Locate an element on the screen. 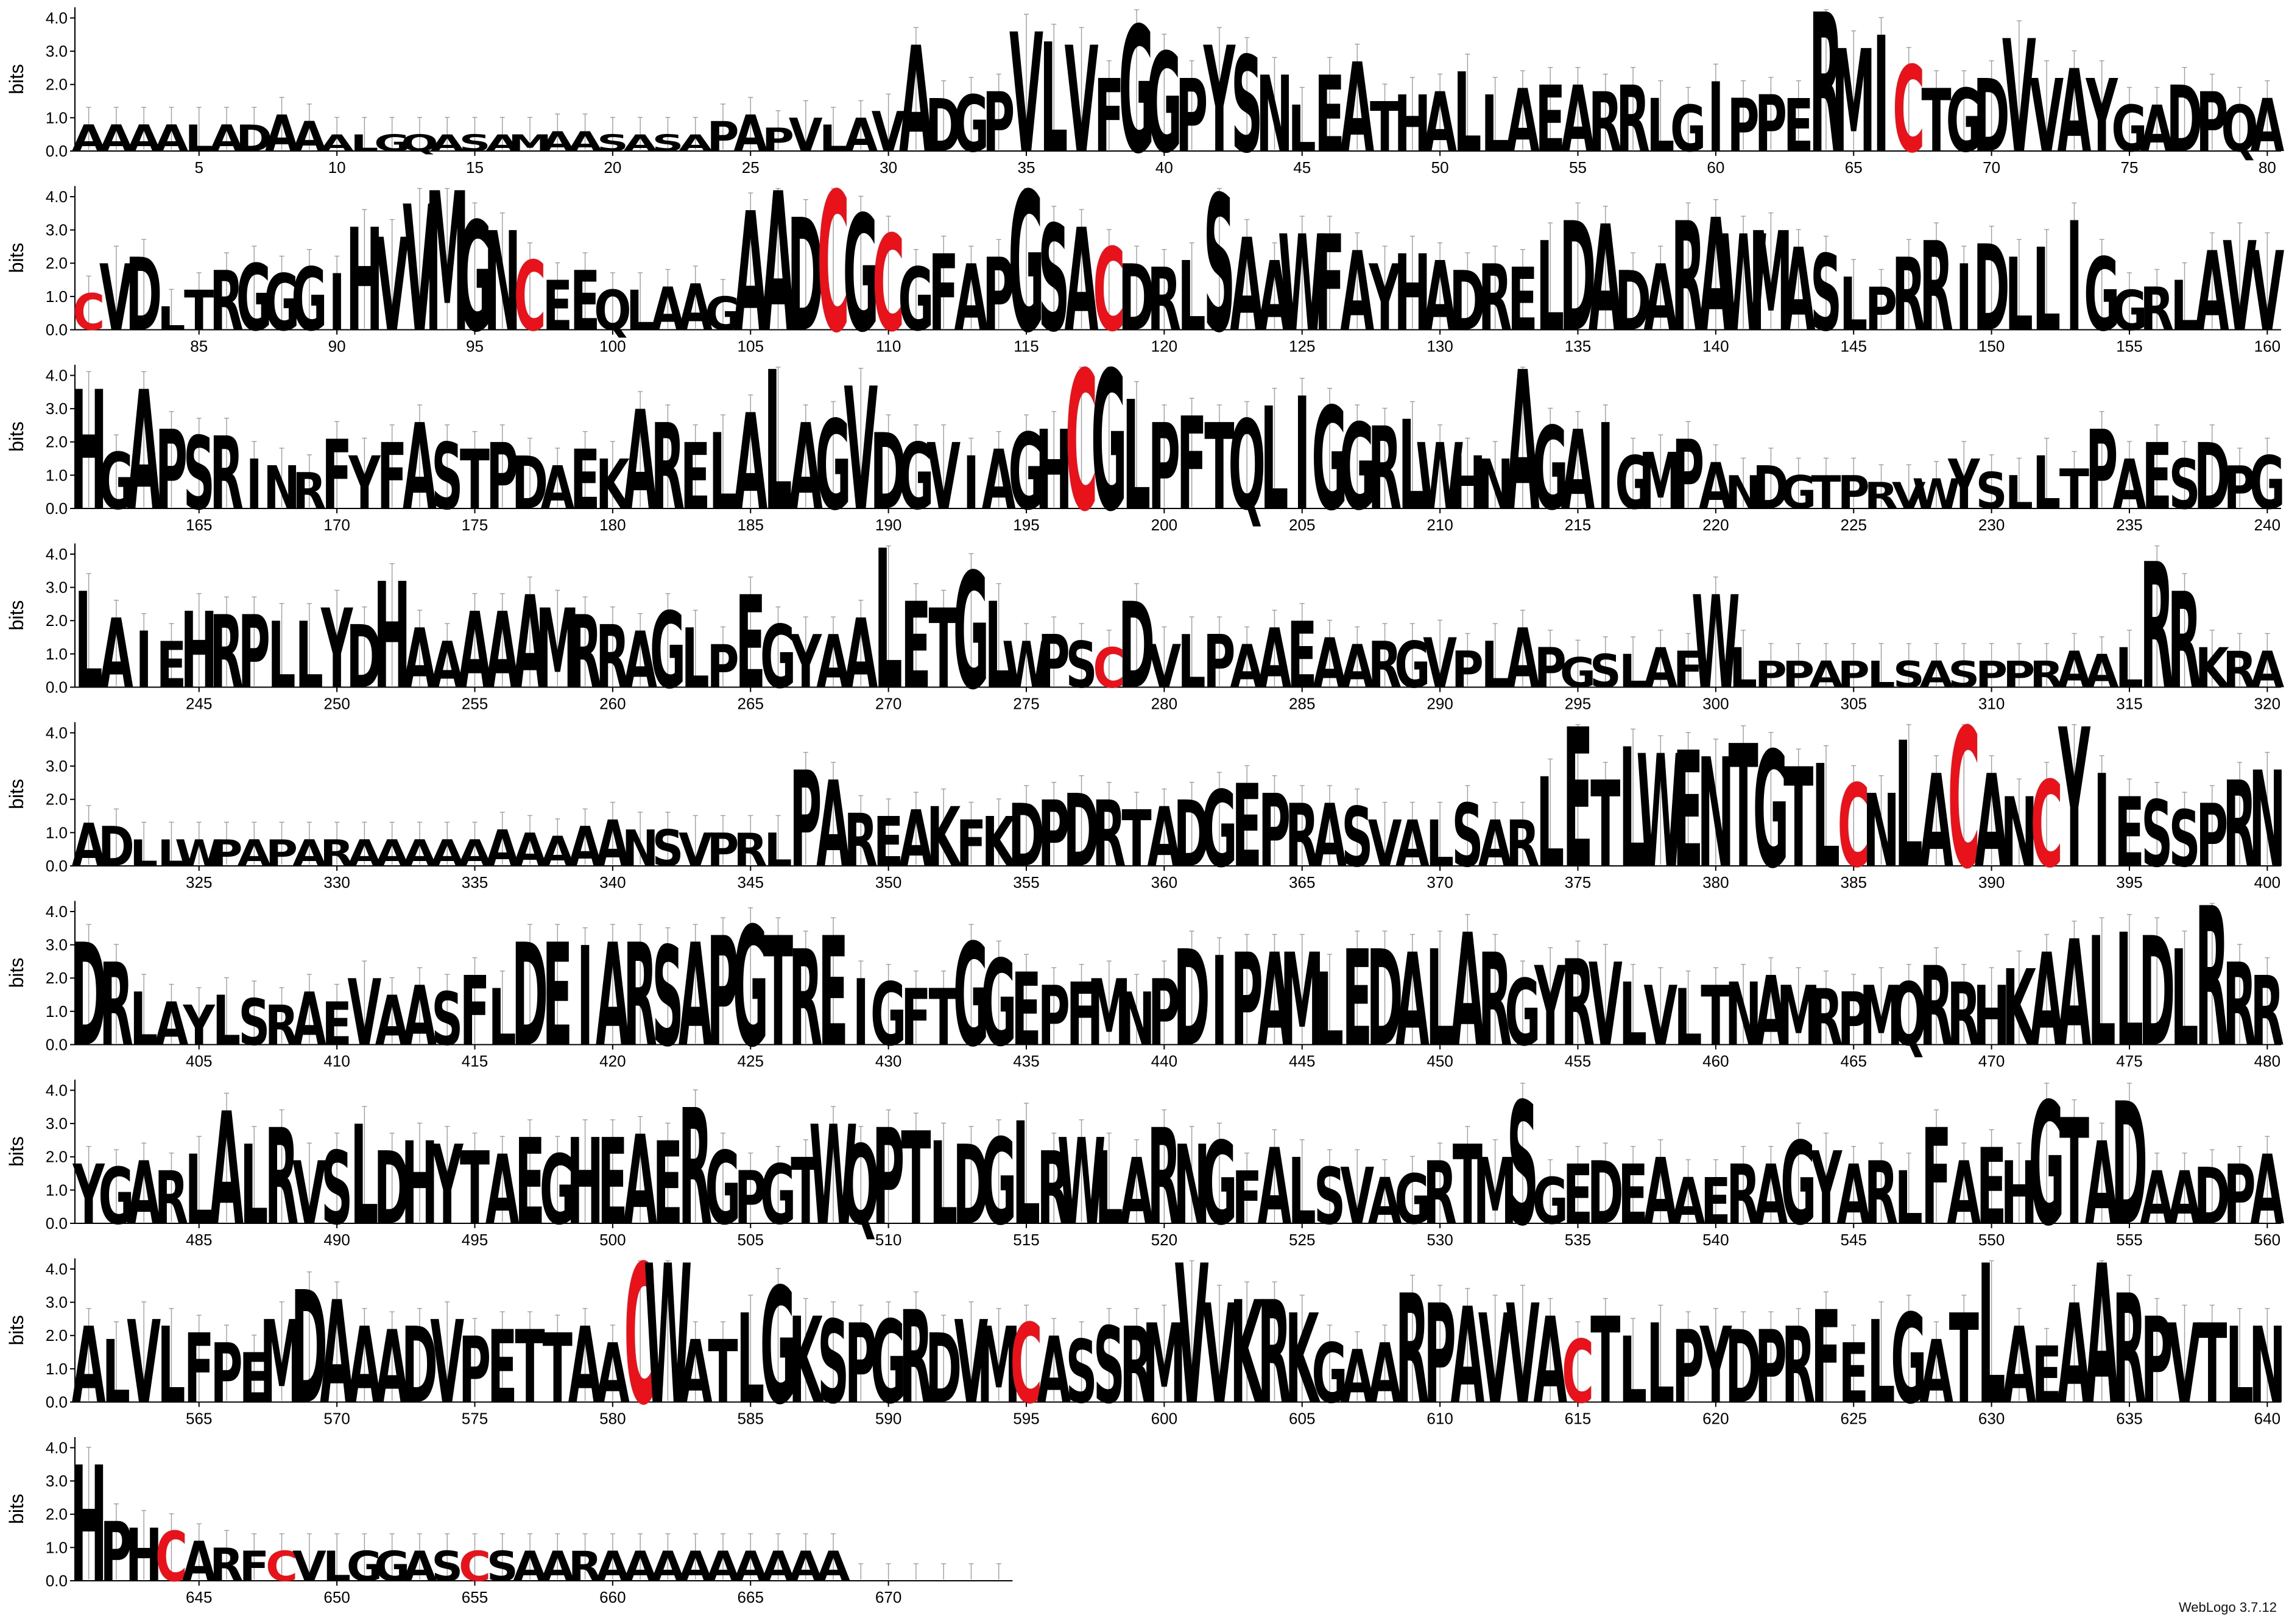  logo-letter-pos-447: E is located at coordinates (1357, 1000).